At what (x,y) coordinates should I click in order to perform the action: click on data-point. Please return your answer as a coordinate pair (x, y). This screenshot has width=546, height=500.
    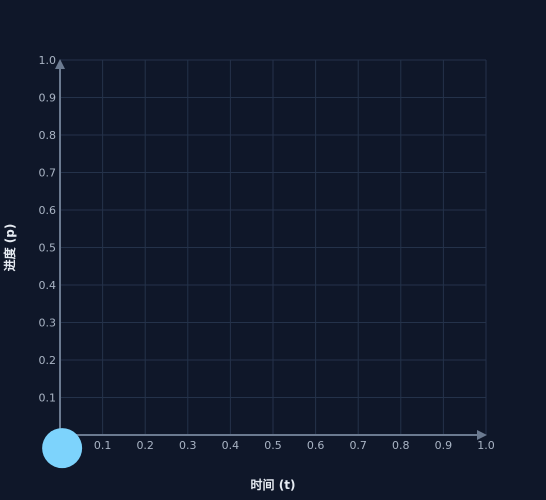
    Looking at the image, I should click on (62, 448).